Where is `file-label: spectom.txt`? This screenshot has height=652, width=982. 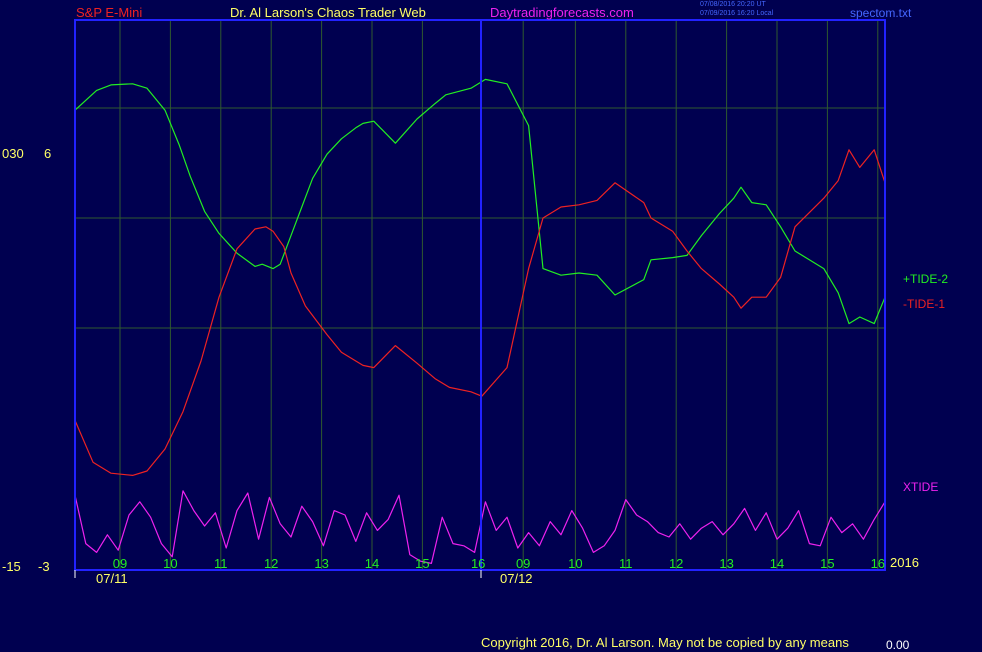 file-label: spectom.txt is located at coordinates (881, 13).